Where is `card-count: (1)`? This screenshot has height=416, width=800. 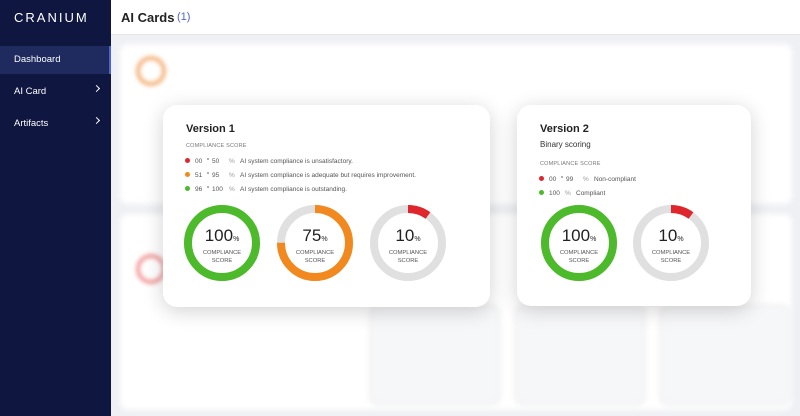
card-count: (1) is located at coordinates (184, 17).